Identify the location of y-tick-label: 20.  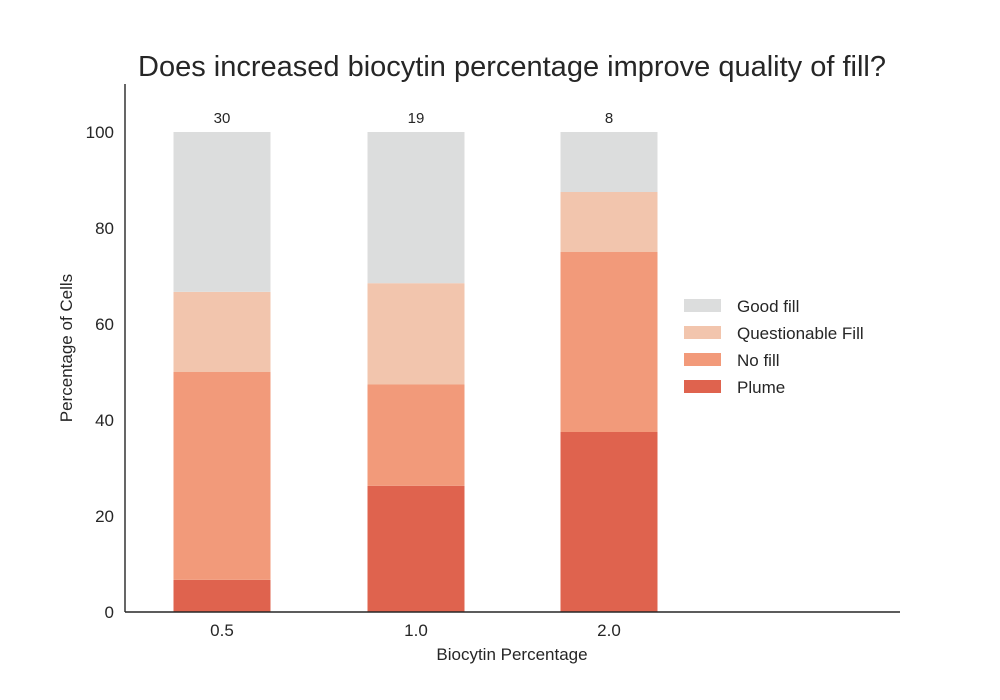
(104, 516).